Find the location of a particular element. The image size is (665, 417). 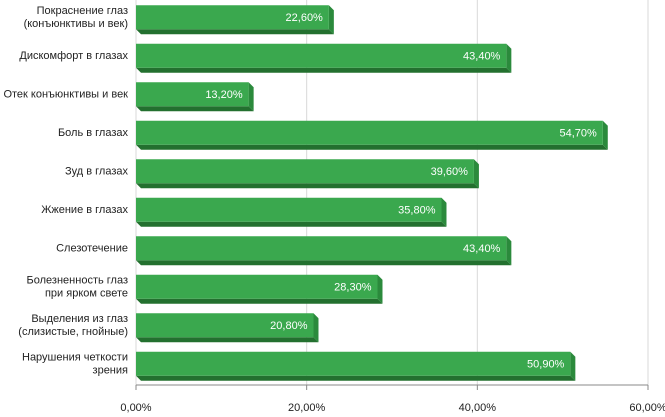

value-label: 28,30% is located at coordinates (353, 288).